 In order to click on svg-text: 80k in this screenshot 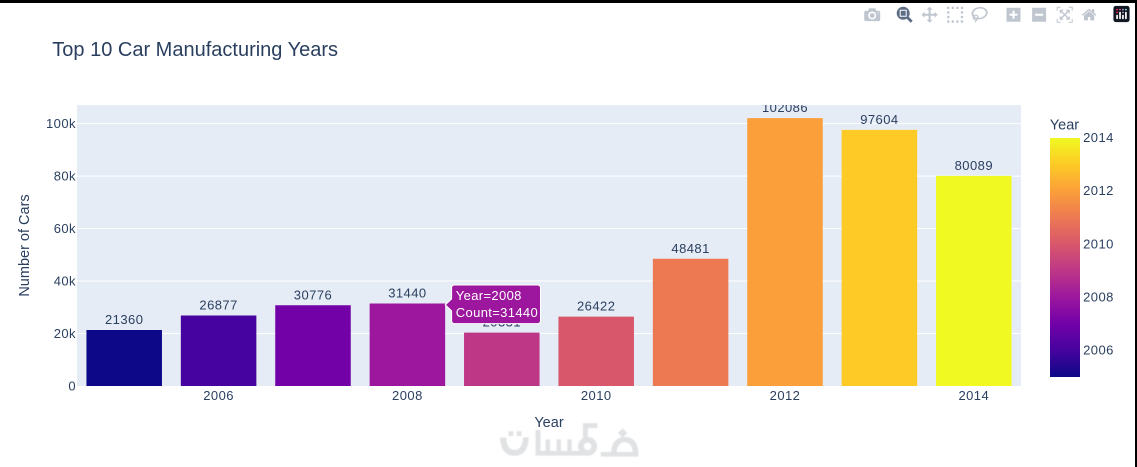, I will do `click(65, 176)`.